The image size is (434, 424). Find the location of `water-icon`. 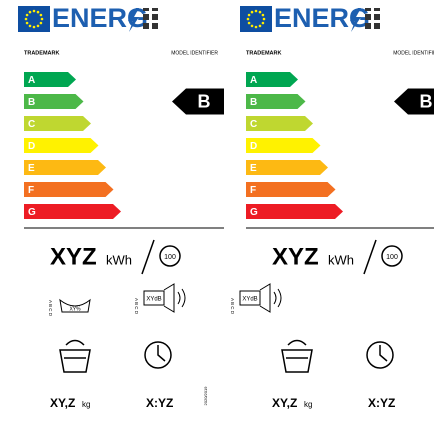

water-icon is located at coordinates (75, 305).